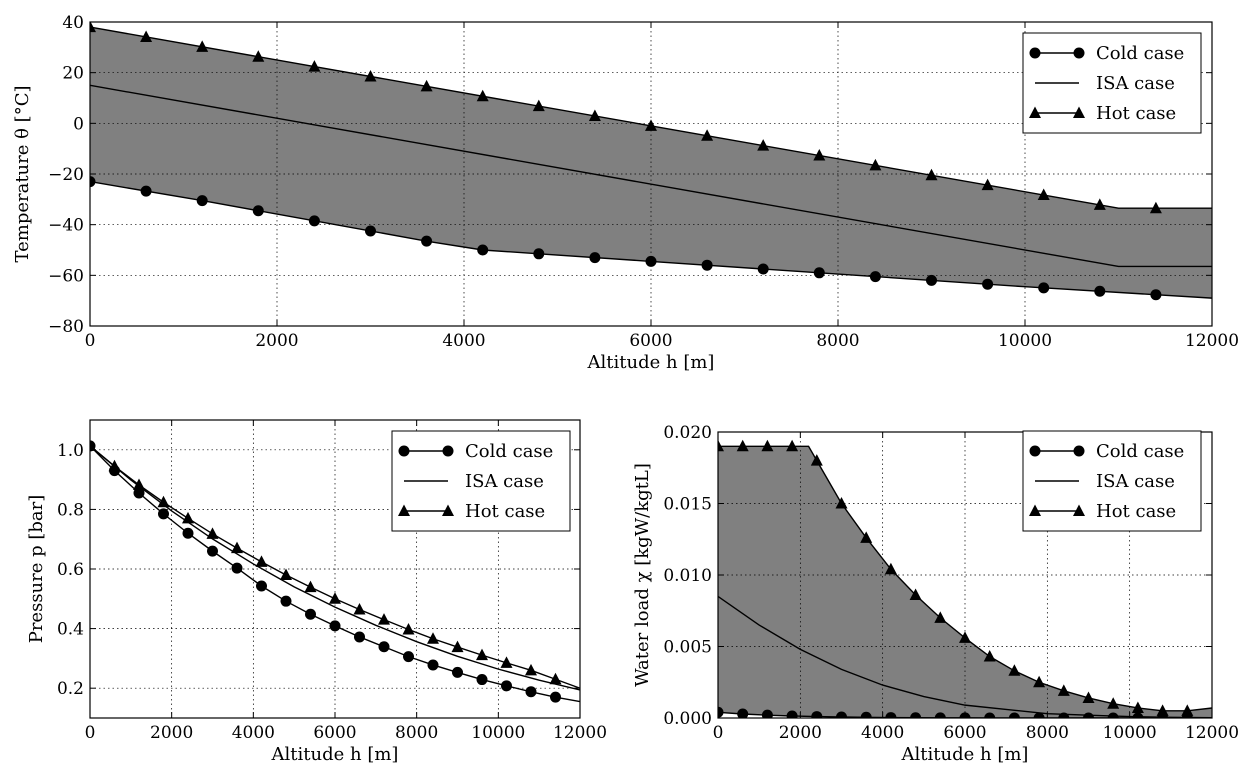 The image size is (1242, 775). What do you see at coordinates (687, 648) in the screenshot?
I see `y-tick-label: 0.005` at bounding box center [687, 648].